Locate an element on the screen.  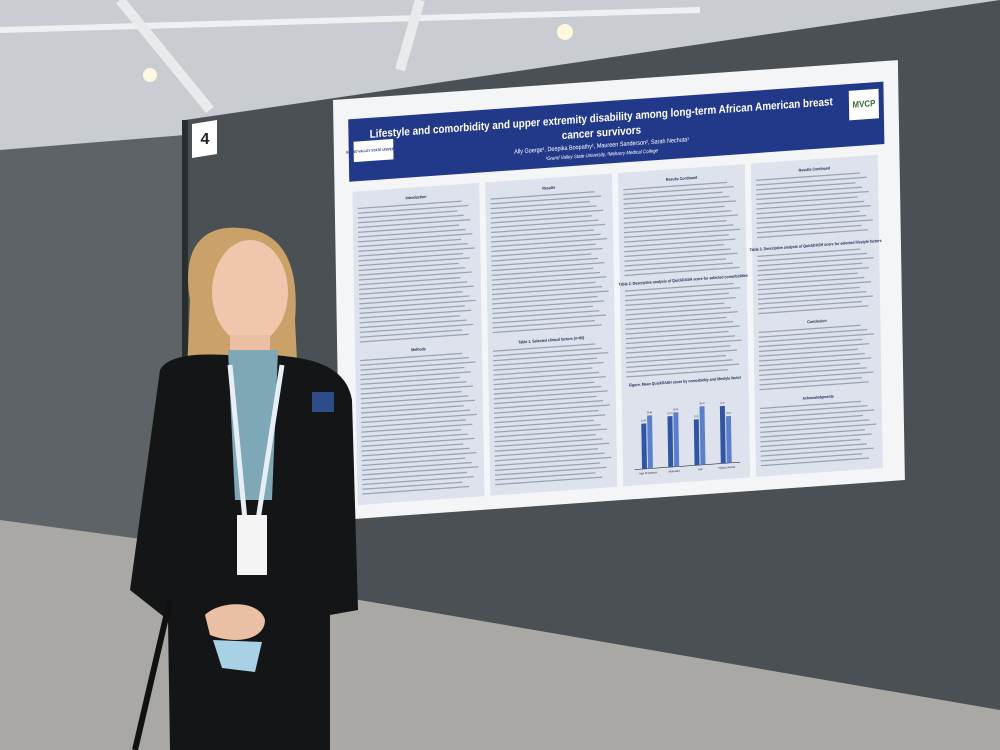
figure-category: High Cholesterol is located at coordinates (648, 473).